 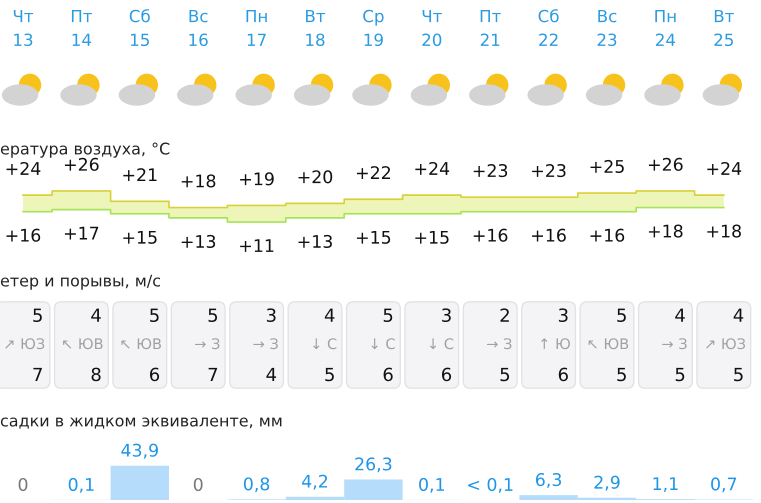 I want to click on x-tick-label: Вт 25, so click(x=724, y=28).